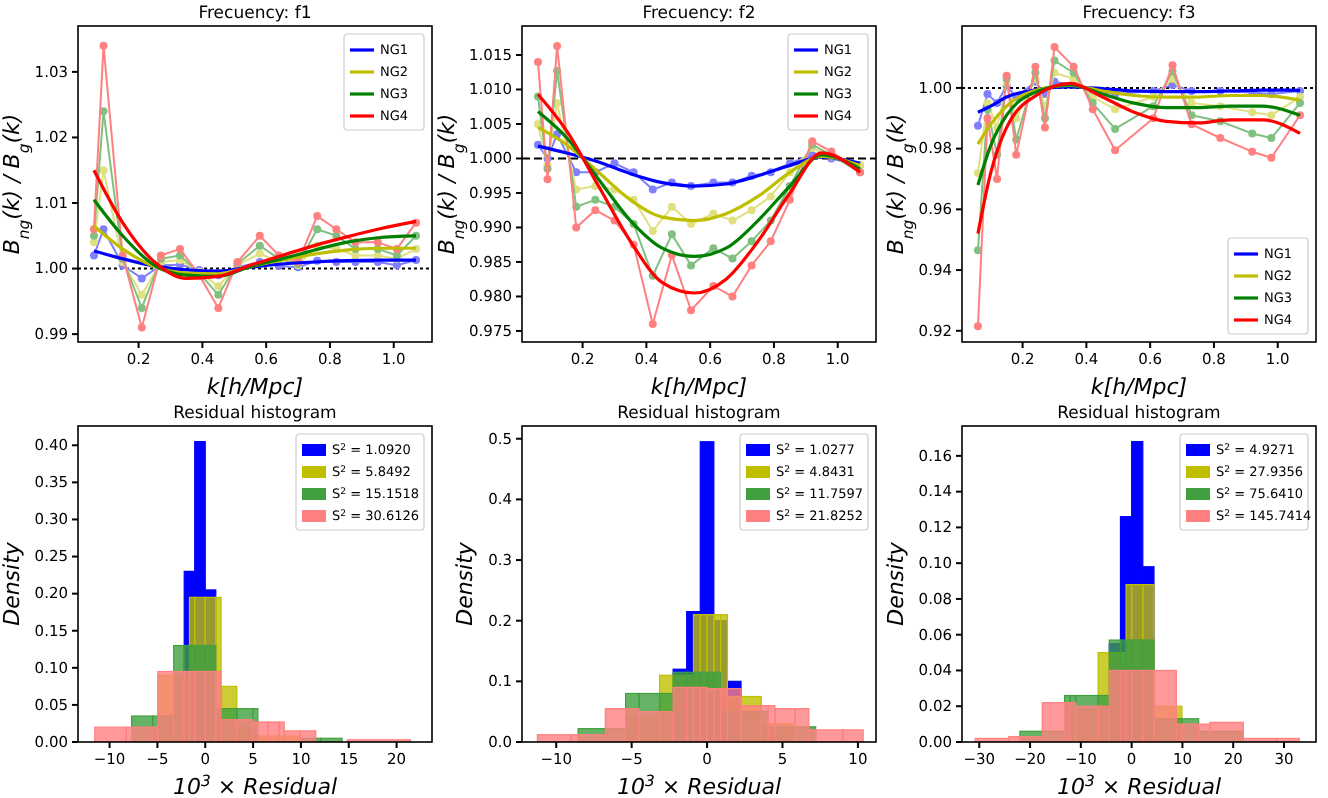 The width and height of the screenshot is (1328, 798). I want to click on chart-title: Frecuency: f2, so click(699, 14).